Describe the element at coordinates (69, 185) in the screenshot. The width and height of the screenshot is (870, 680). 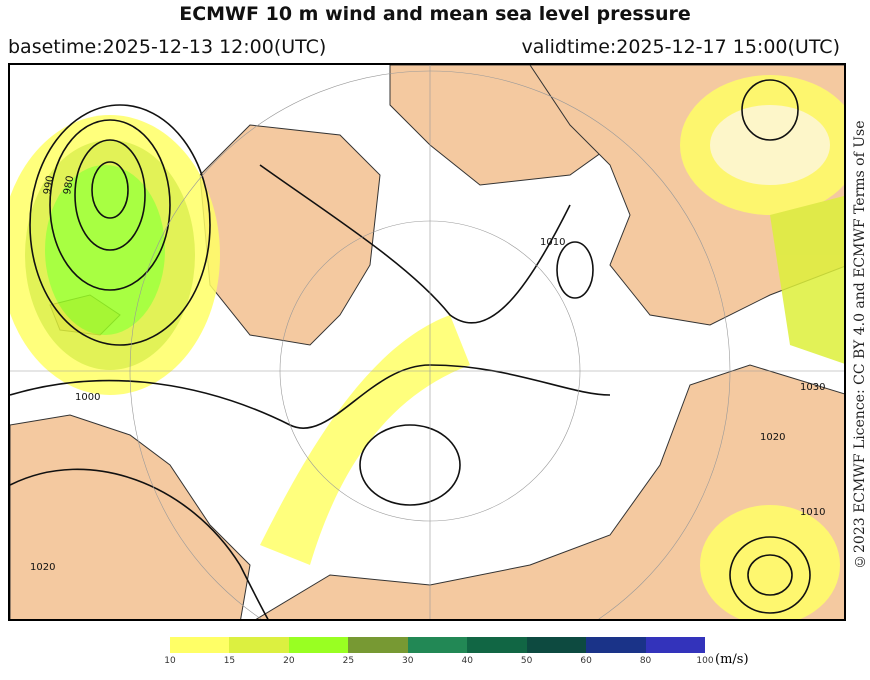
I see `isobar-label: 980` at that location.